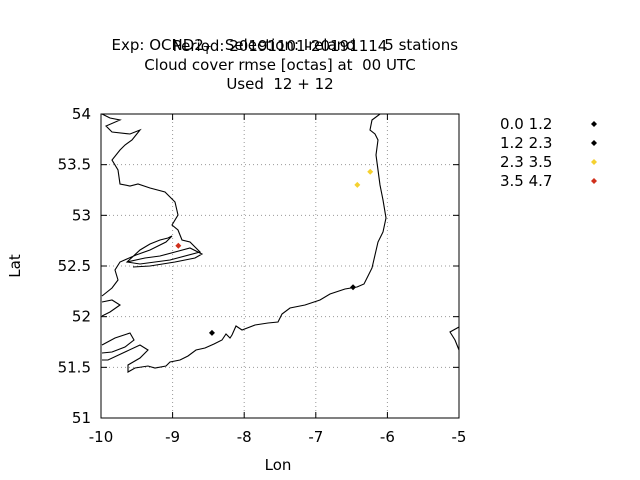  I want to click on legend-label: 0.0 1.2, so click(526, 124).